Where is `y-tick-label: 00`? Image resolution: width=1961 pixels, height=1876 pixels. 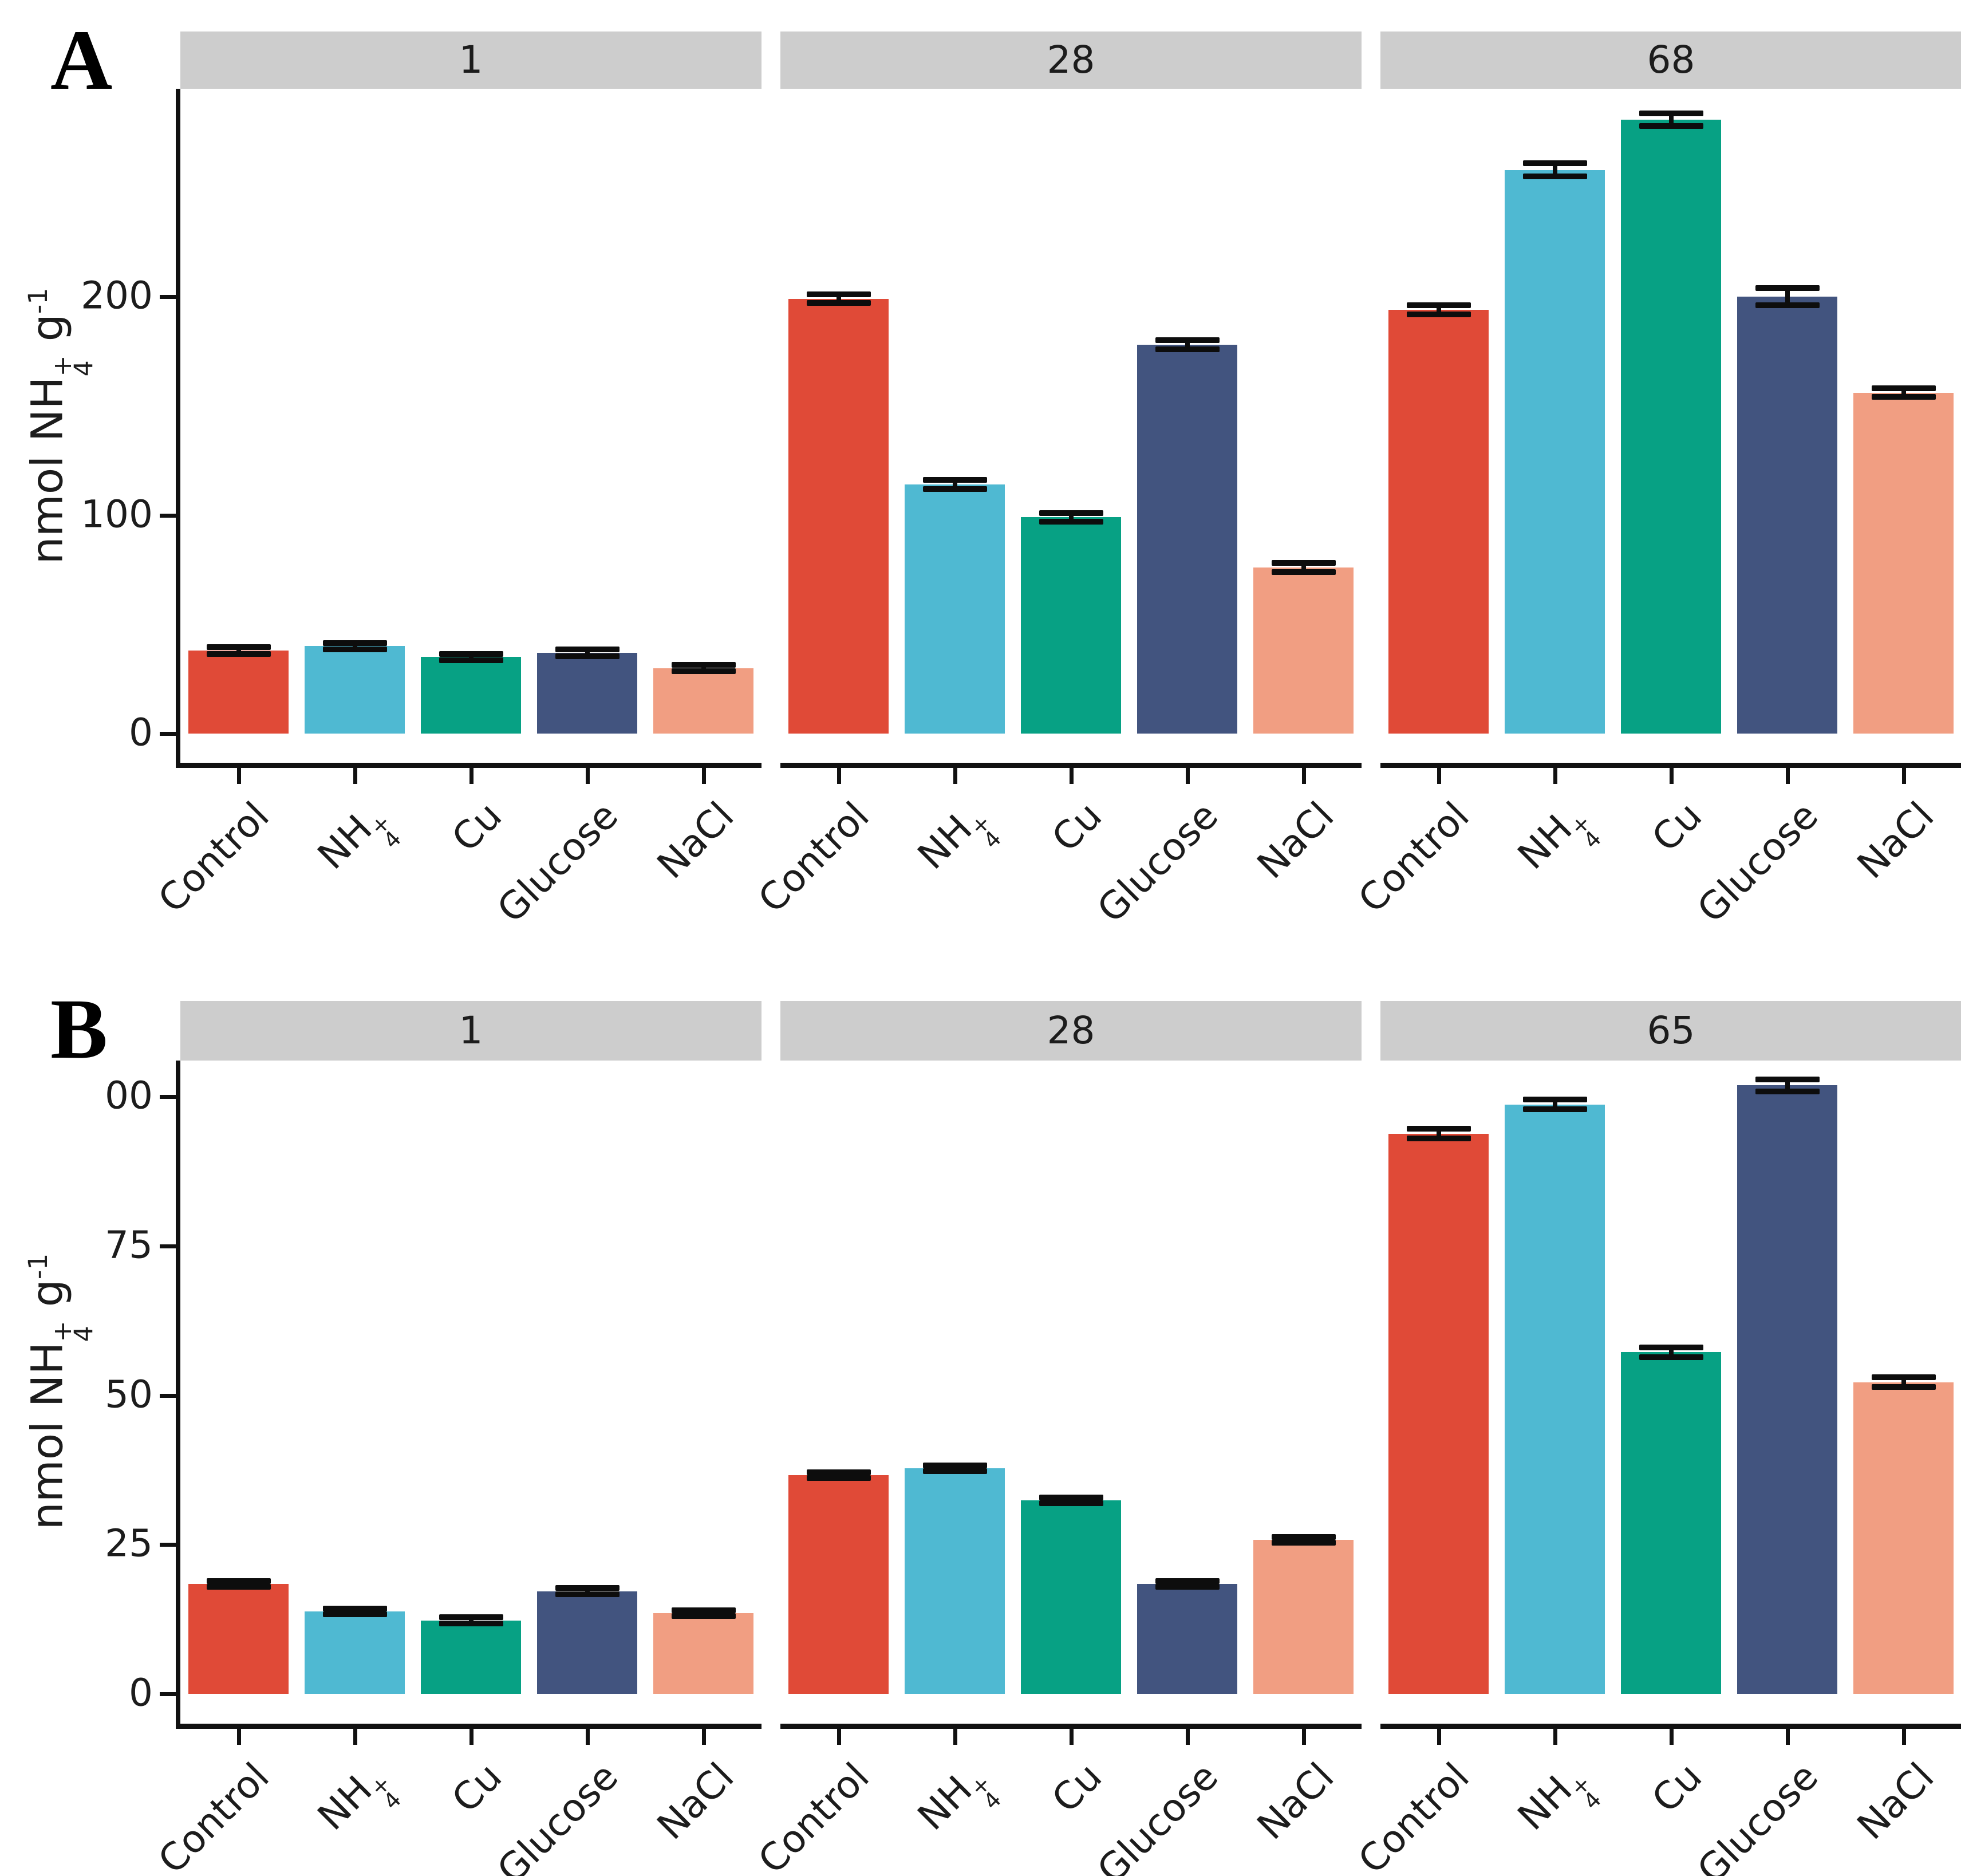 y-tick-label: 00 is located at coordinates (129, 1095).